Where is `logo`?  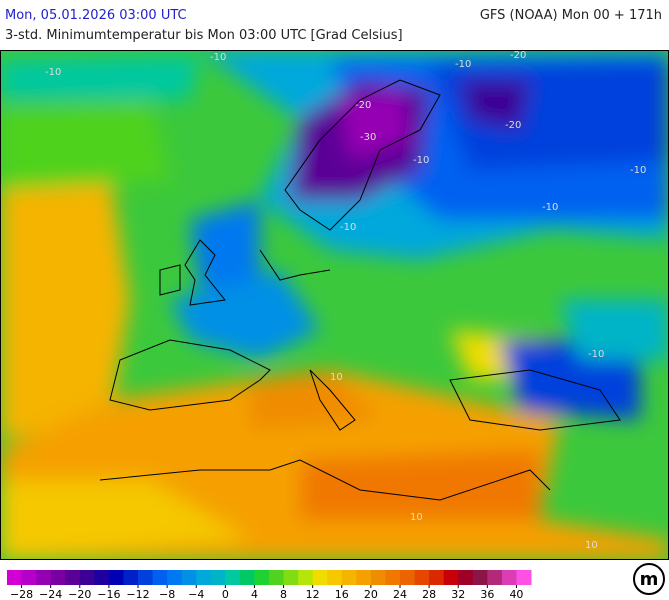
logo is located at coordinates (649, 579).